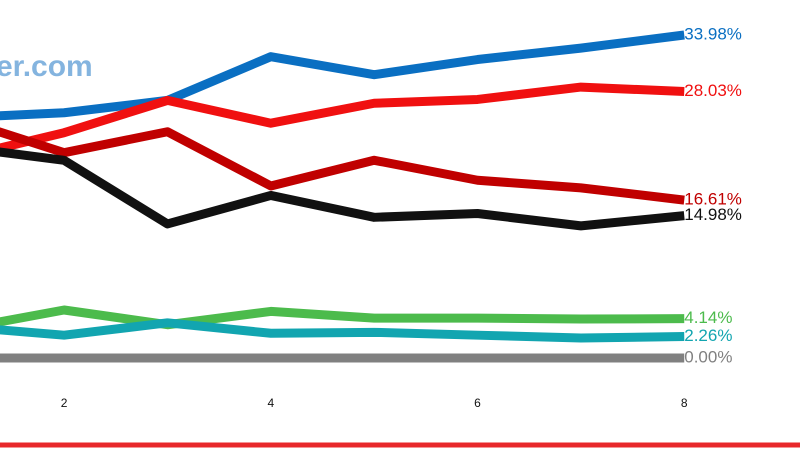 The height and width of the screenshot is (449, 800). Describe the element at coordinates (708, 335) in the screenshot. I see `value-label: 2.26%` at that location.